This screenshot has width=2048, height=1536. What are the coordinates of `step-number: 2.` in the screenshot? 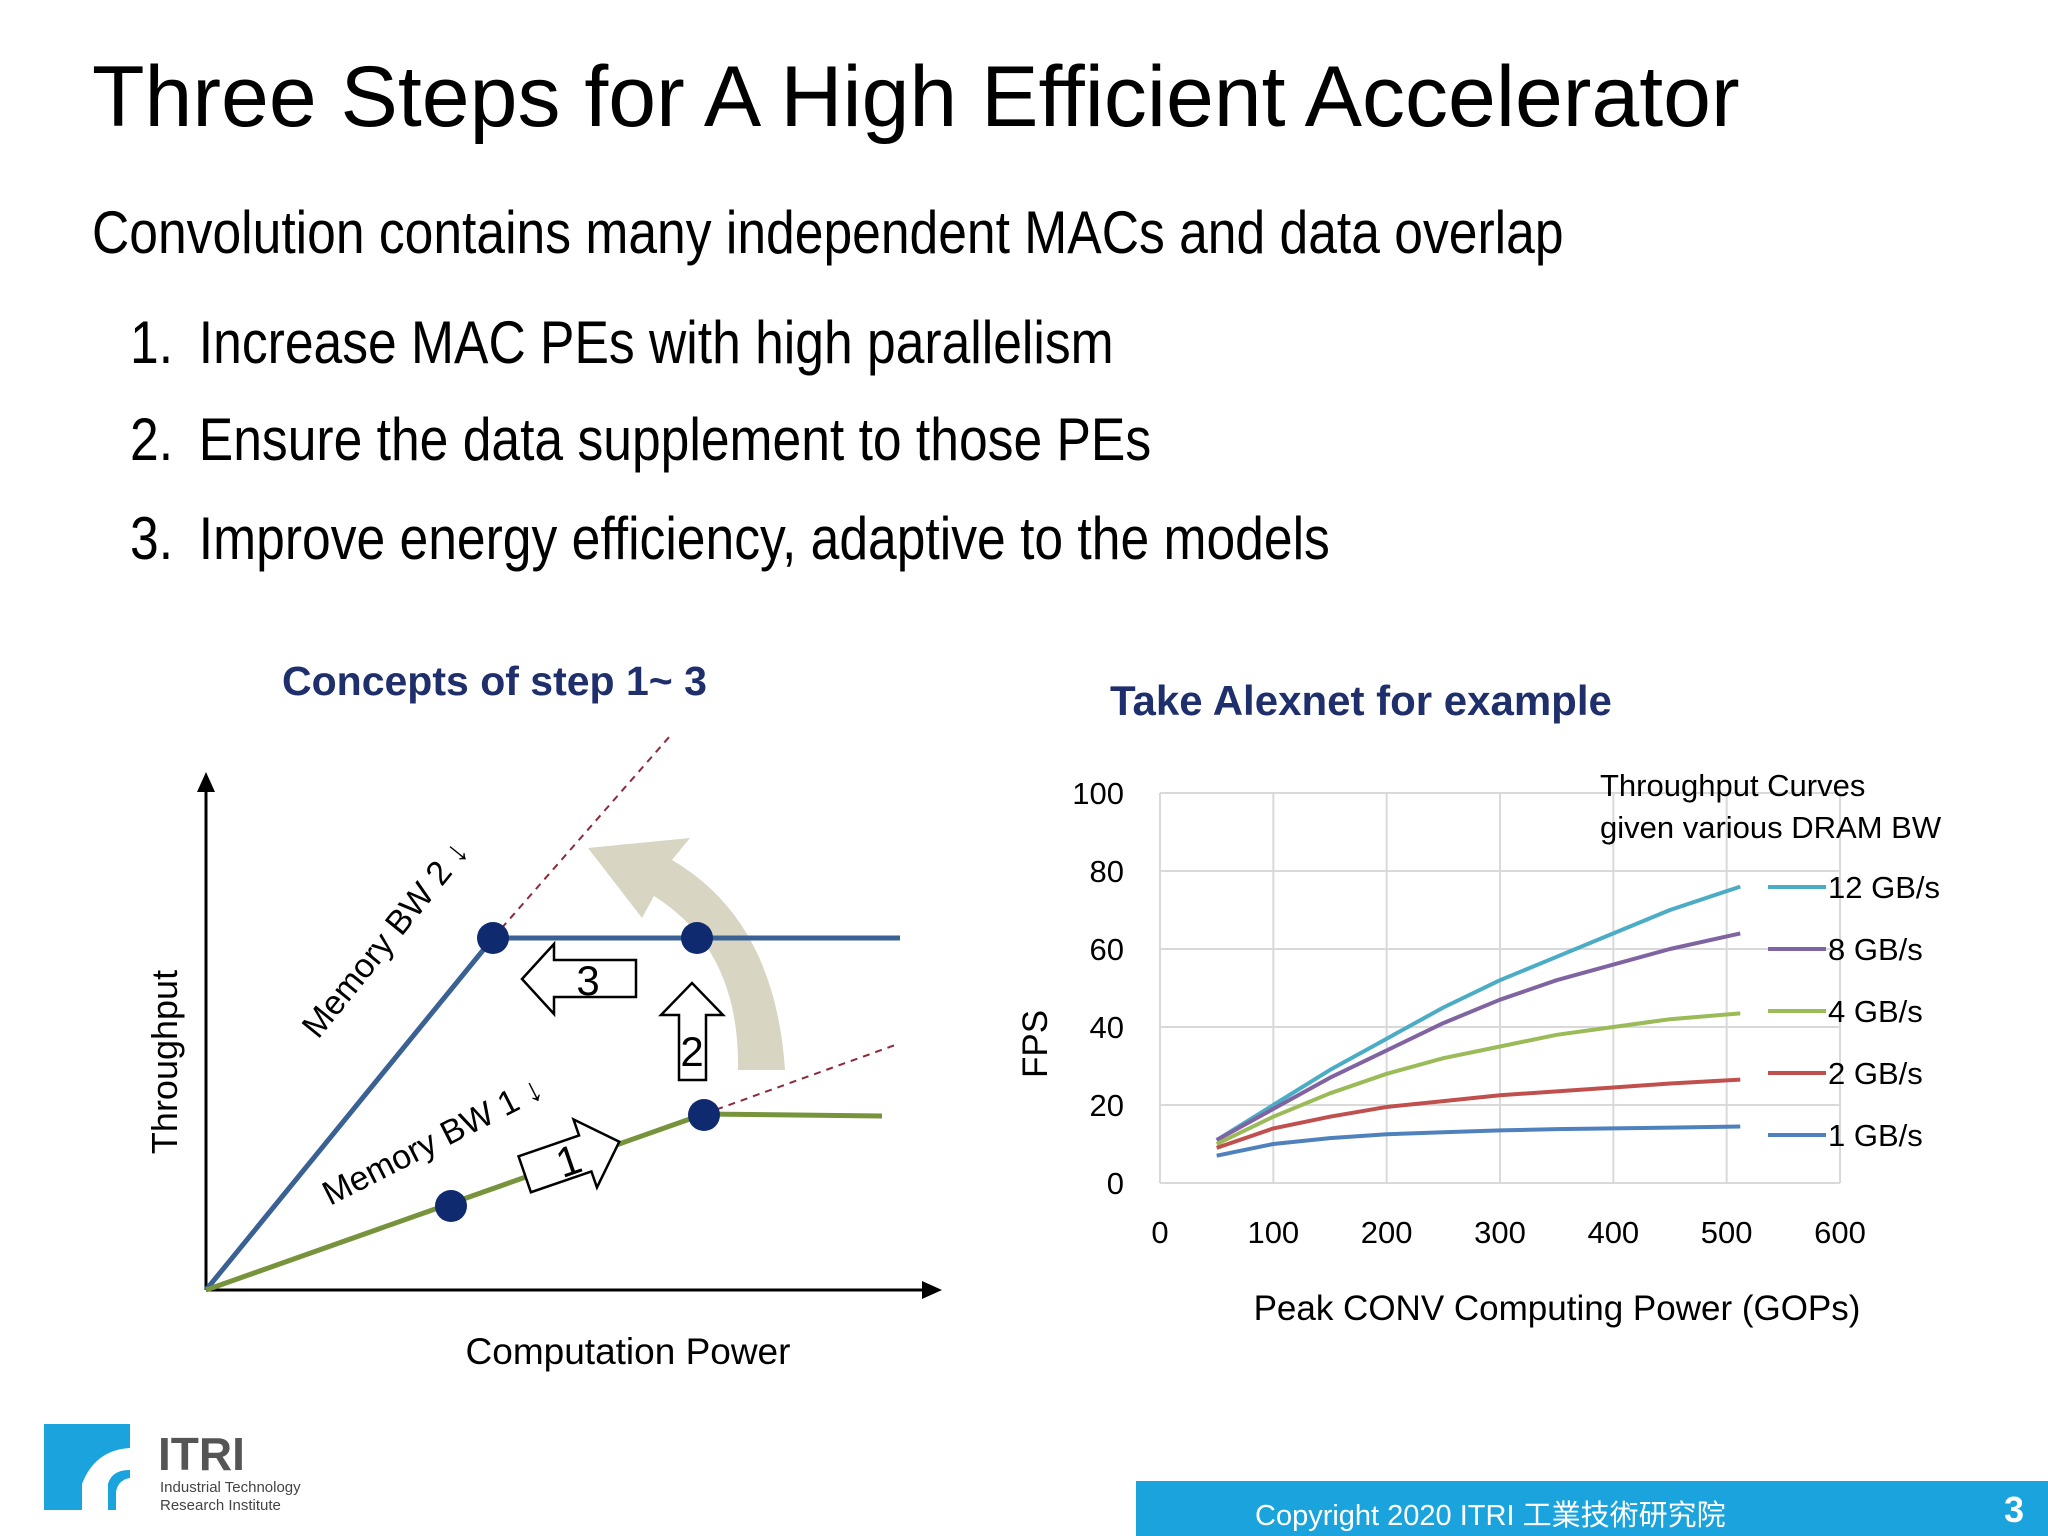 It's located at (152, 439).